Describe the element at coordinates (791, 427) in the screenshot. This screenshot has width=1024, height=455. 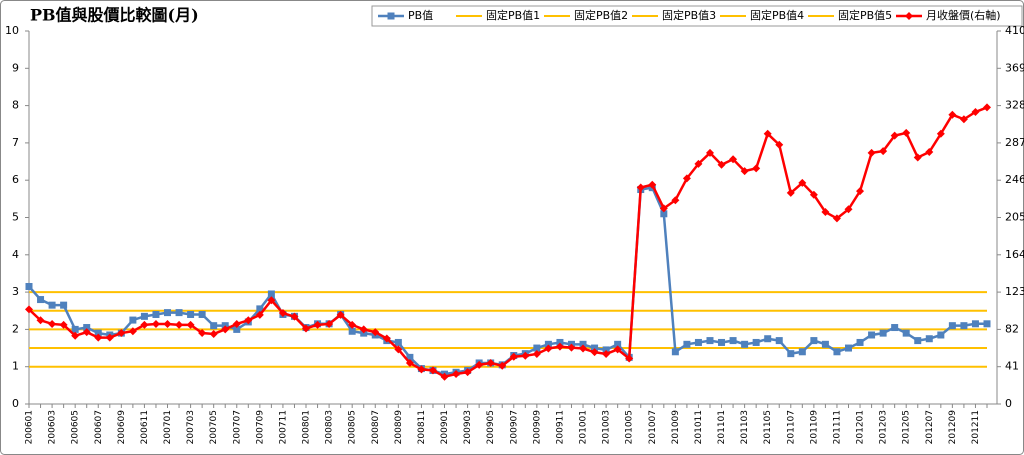
I see `x-tick-label: 201107` at that location.